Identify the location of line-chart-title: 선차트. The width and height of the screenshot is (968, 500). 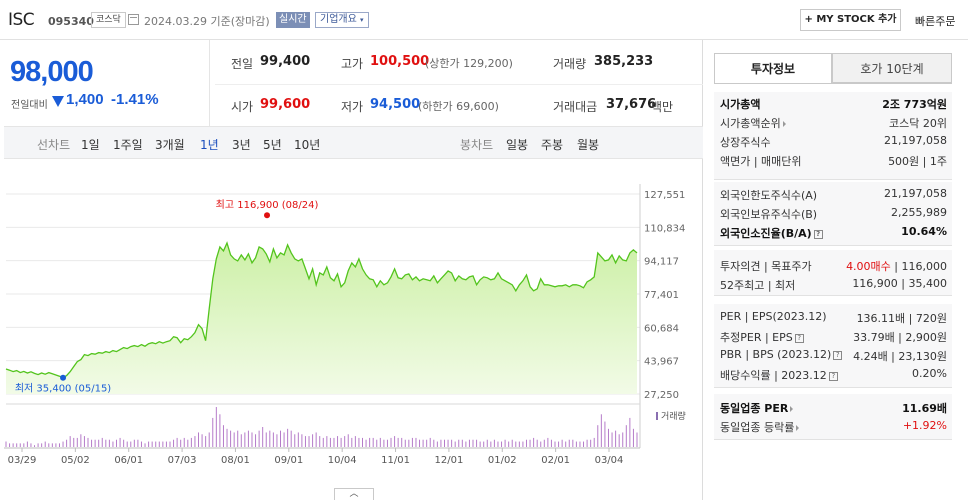
(54, 145).